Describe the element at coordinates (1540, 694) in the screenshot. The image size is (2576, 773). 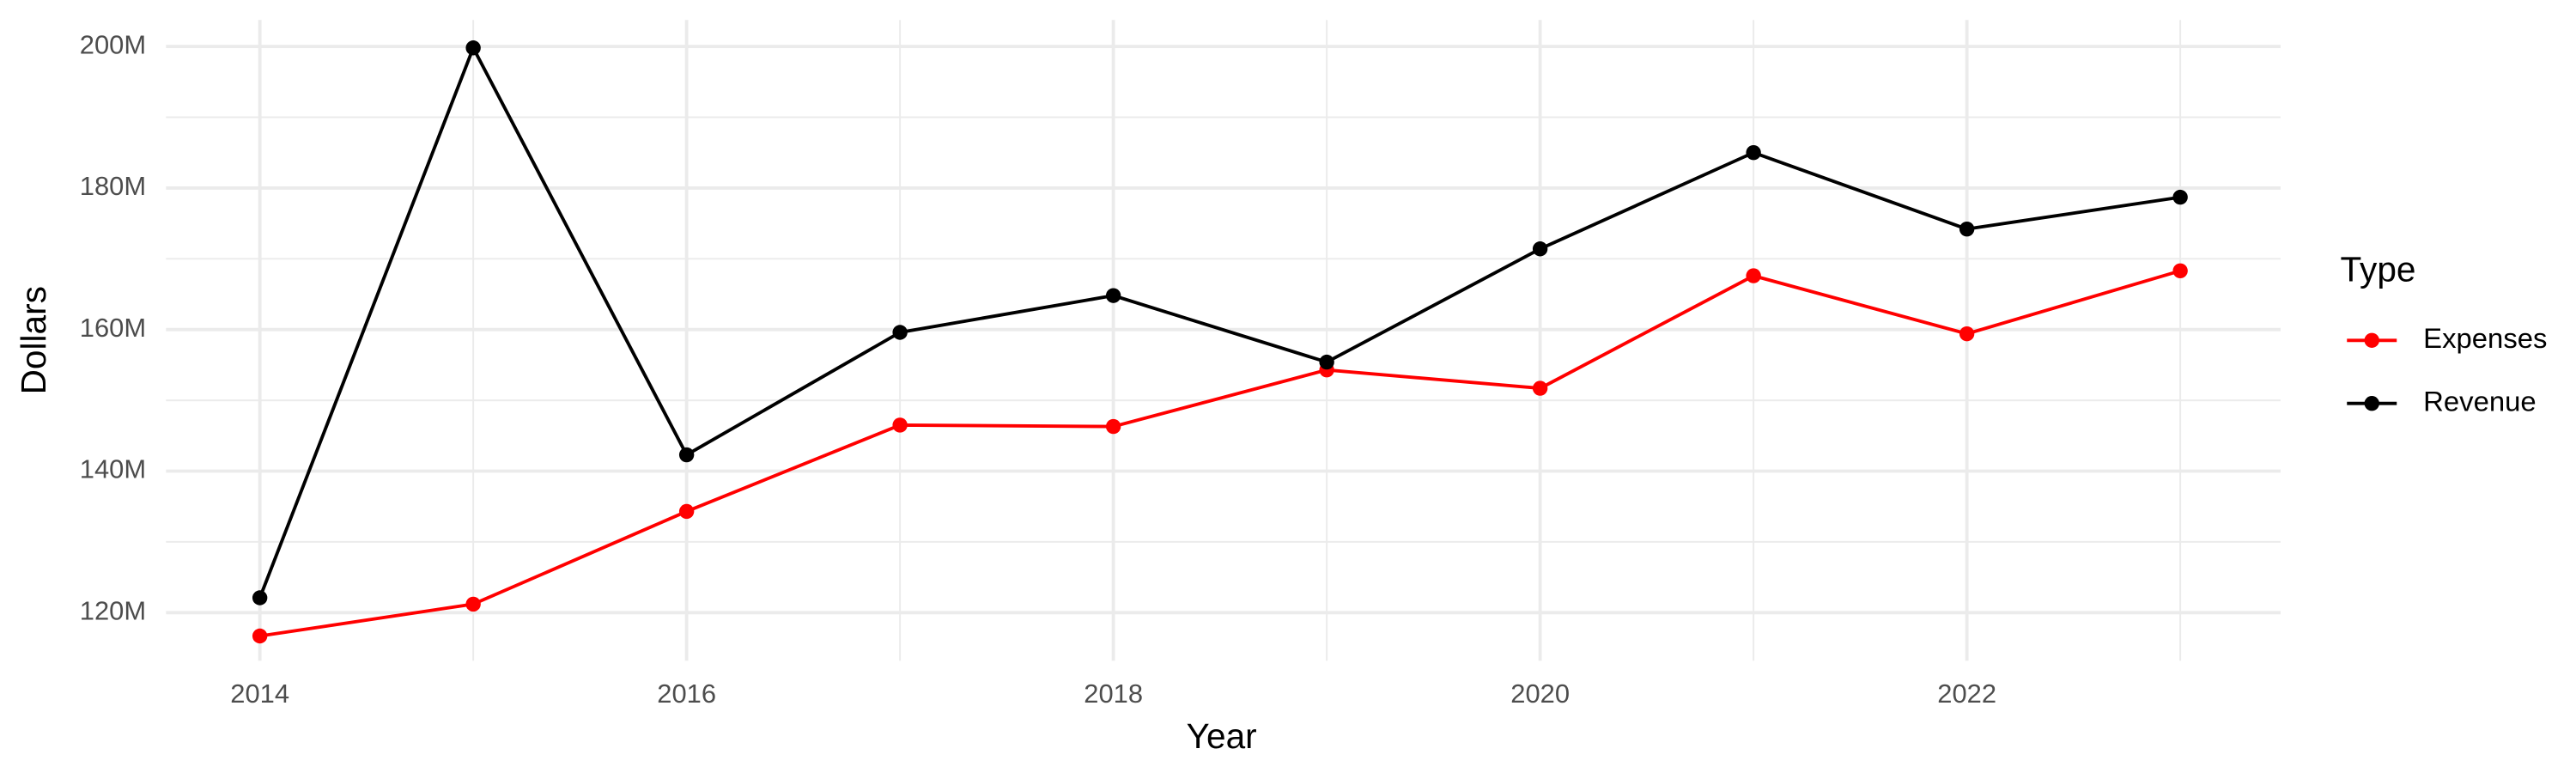
I see `x-tick-label: 2020` at that location.